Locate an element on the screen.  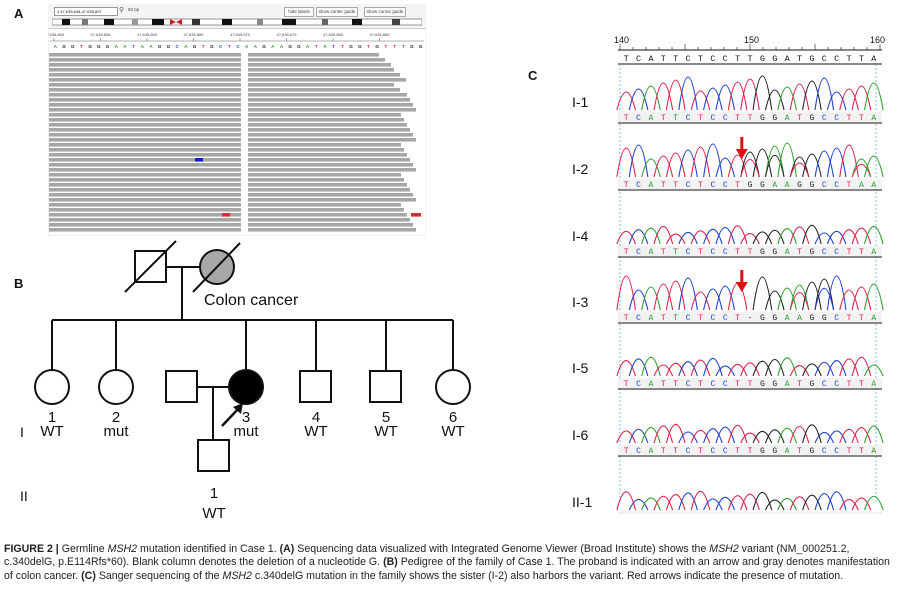
caption-panel-b: (B) is located at coordinates (390, 562).